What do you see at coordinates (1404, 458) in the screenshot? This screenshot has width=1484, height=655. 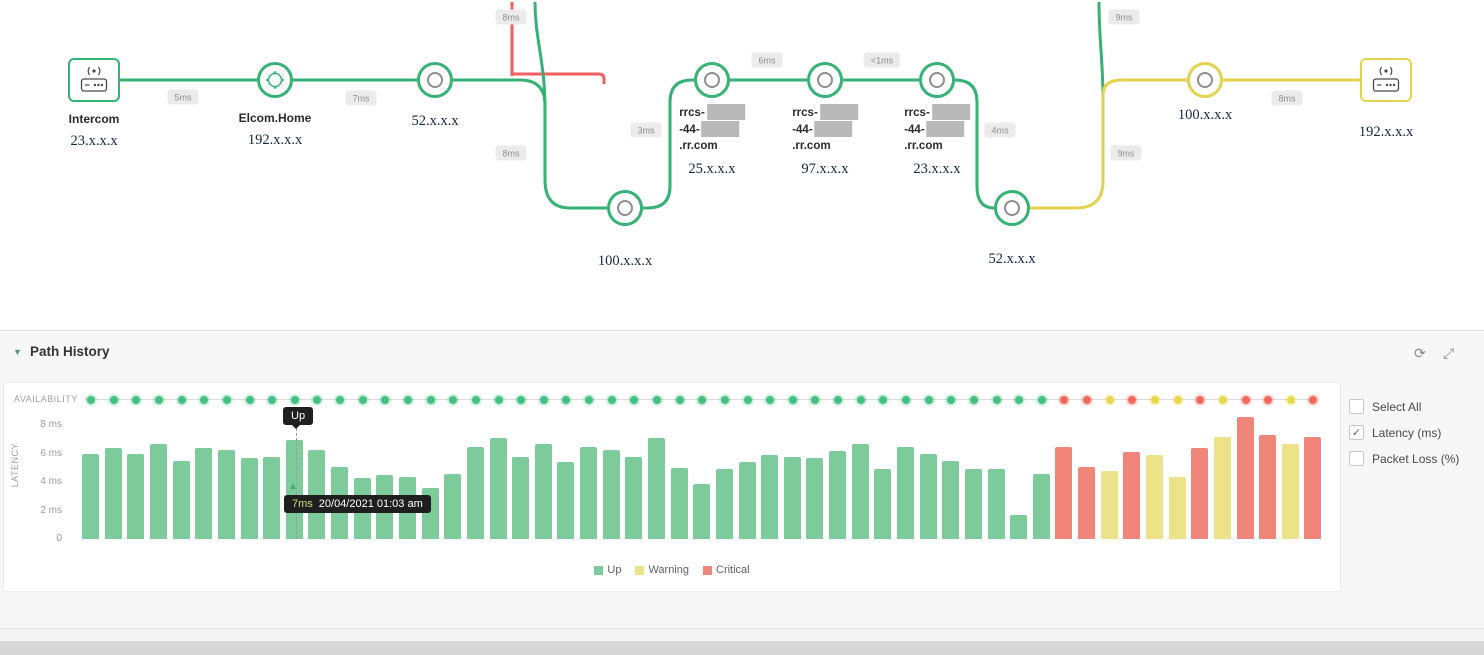 I see `series-checkbox-row: Packet Loss (%)` at bounding box center [1404, 458].